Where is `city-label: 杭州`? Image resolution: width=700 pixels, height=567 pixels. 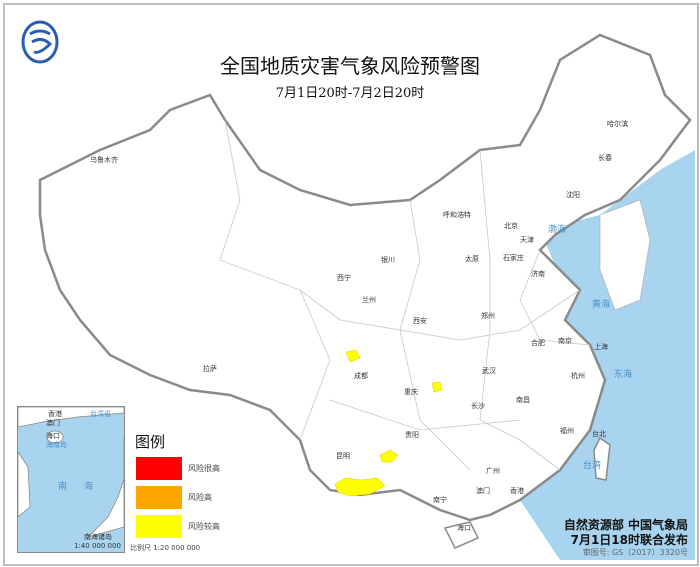 city-label: 杭州 is located at coordinates (578, 376).